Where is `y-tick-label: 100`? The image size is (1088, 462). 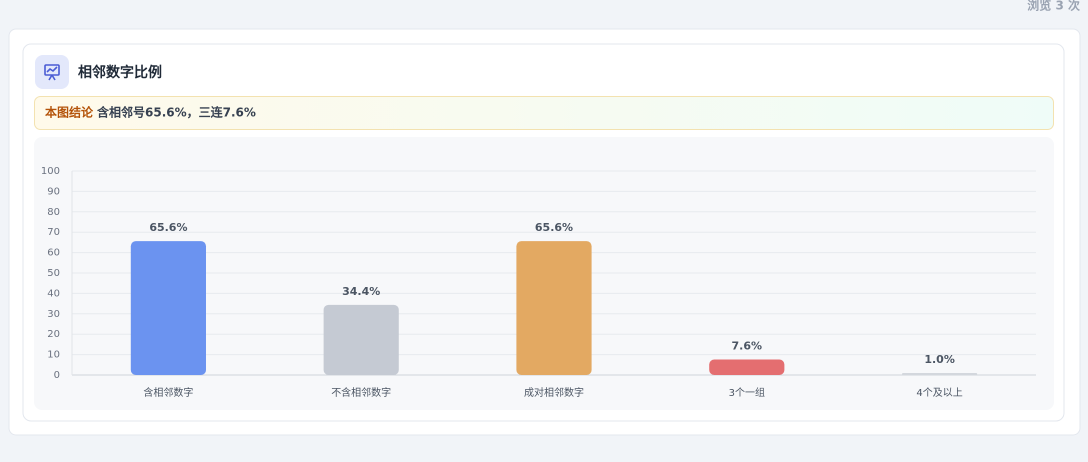 y-tick-label: 100 is located at coordinates (50, 171).